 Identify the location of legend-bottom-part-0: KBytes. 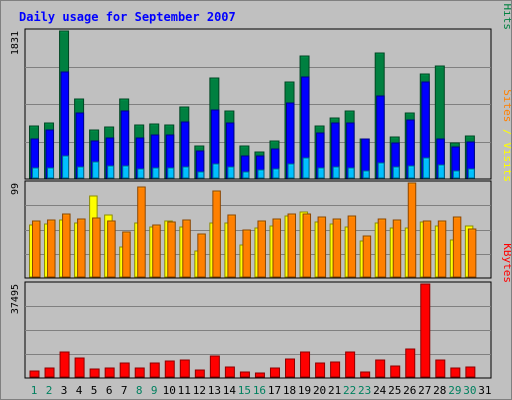
(506, 263).